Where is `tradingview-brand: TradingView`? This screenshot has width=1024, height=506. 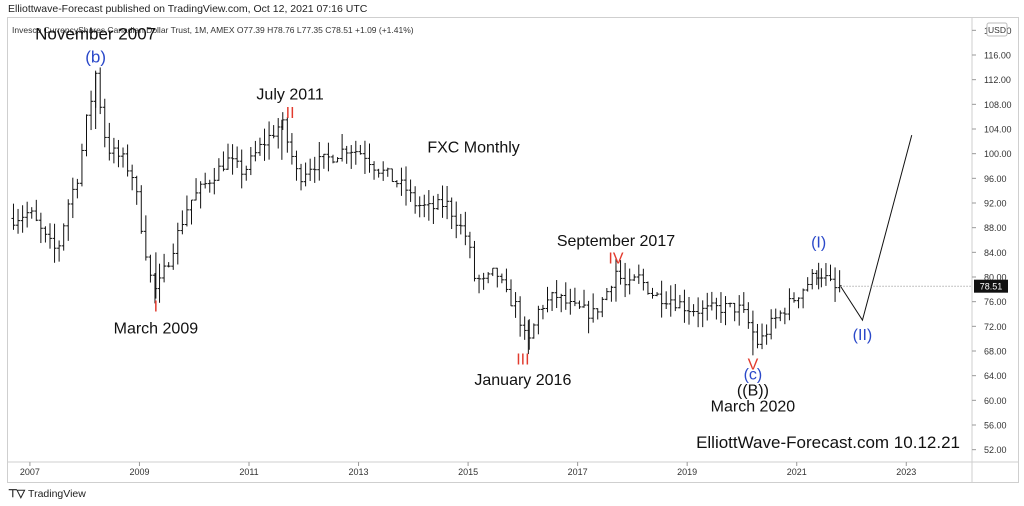 tradingview-brand: TradingView is located at coordinates (57, 493).